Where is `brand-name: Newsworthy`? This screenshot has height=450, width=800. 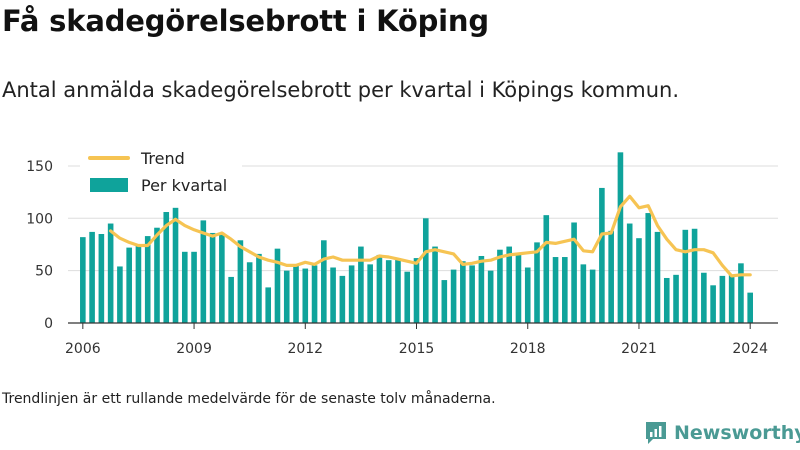 brand-name: Newsworthy is located at coordinates (737, 433).